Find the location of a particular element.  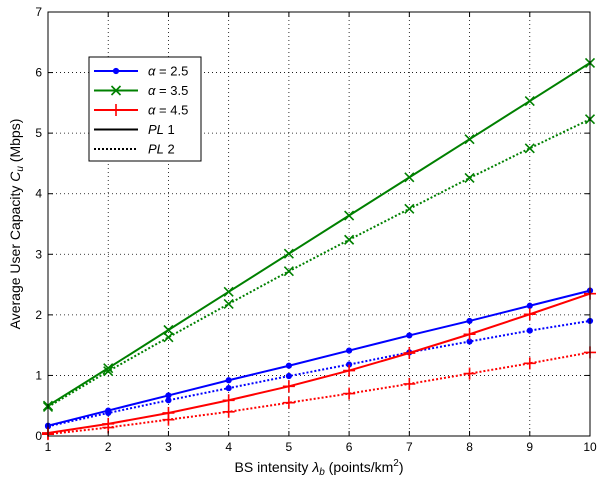

y-tick-label: 2 is located at coordinates (38, 315).